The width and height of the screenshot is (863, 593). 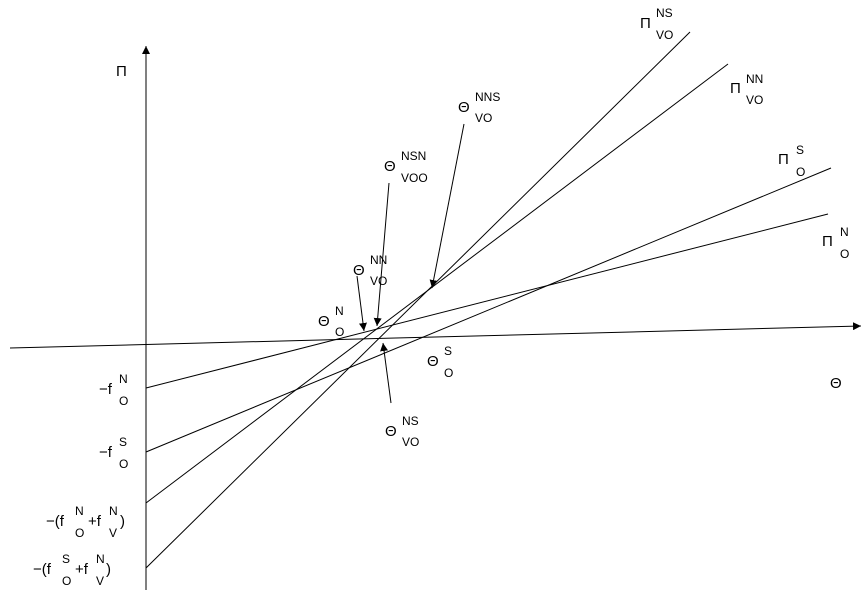 What do you see at coordinates (361, 303) in the screenshot?
I see `arrow-theta-vo-nn` at bounding box center [361, 303].